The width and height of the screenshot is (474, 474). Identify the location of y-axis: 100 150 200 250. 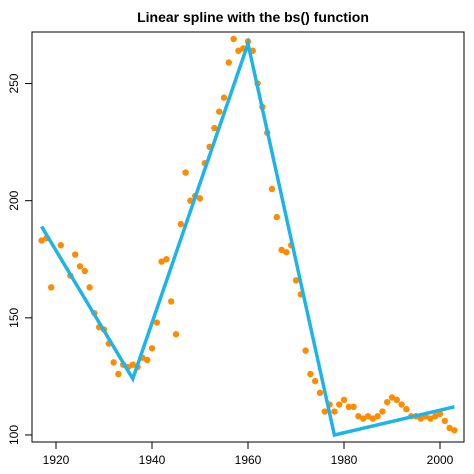
(20, 259).